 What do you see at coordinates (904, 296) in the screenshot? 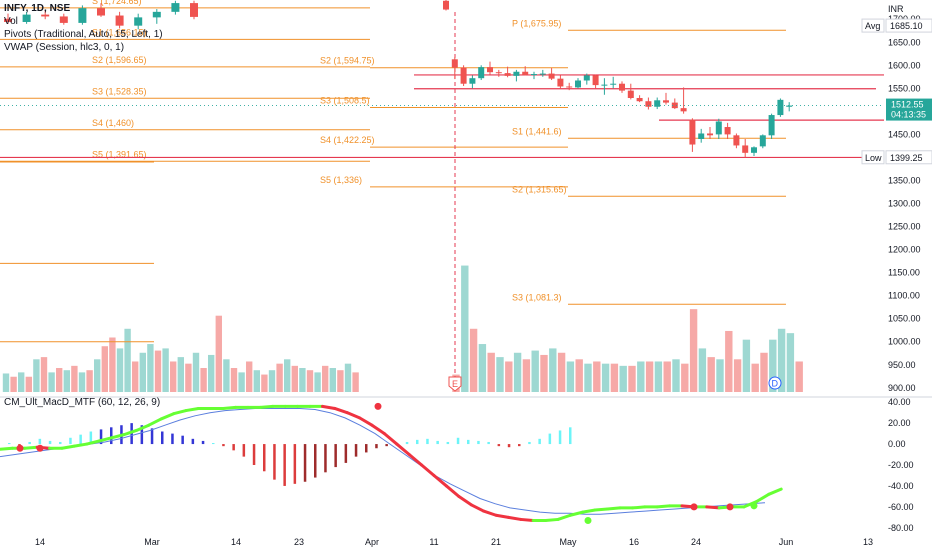
I see `price-tick-label: 1100.00` at bounding box center [904, 296].